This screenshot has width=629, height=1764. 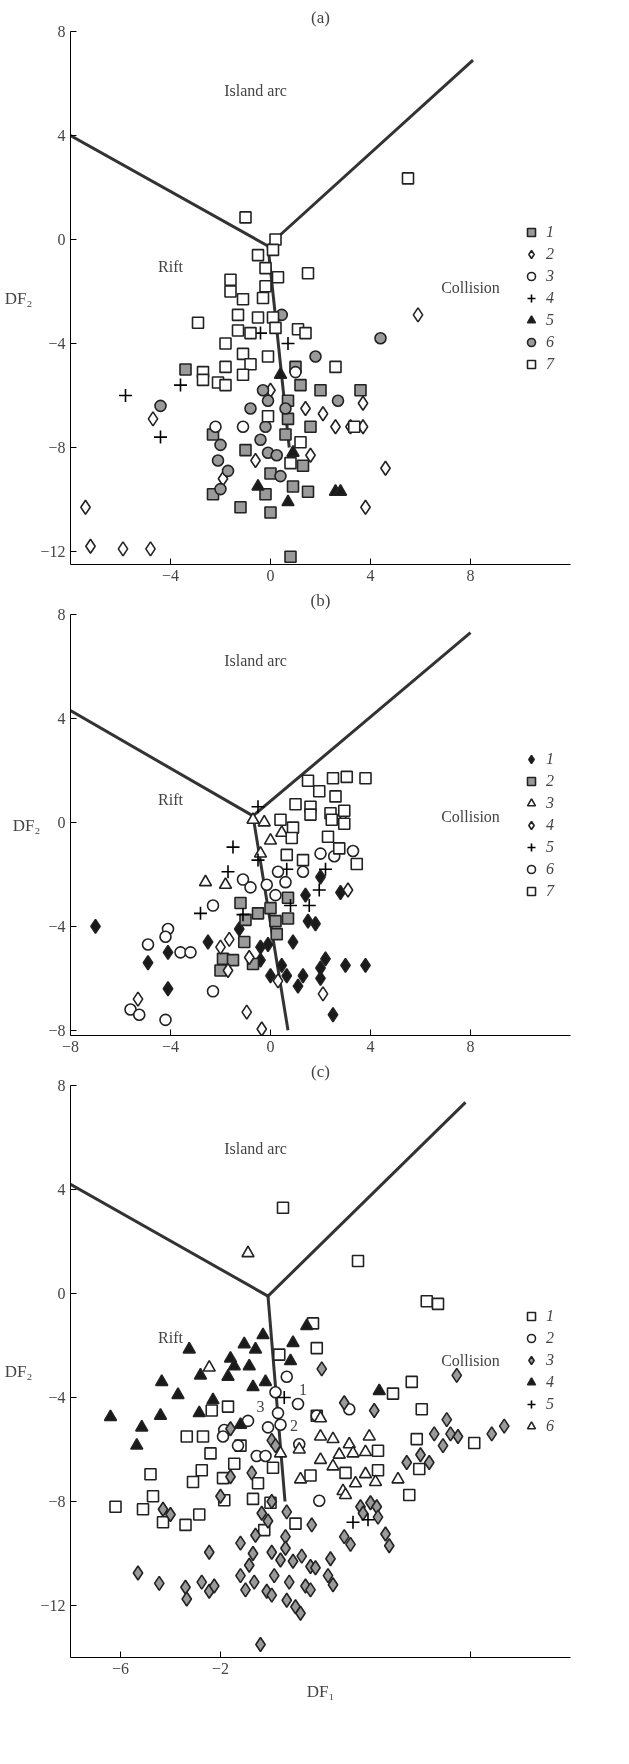 I want to click on chart-title: (a), so click(x=320, y=17).